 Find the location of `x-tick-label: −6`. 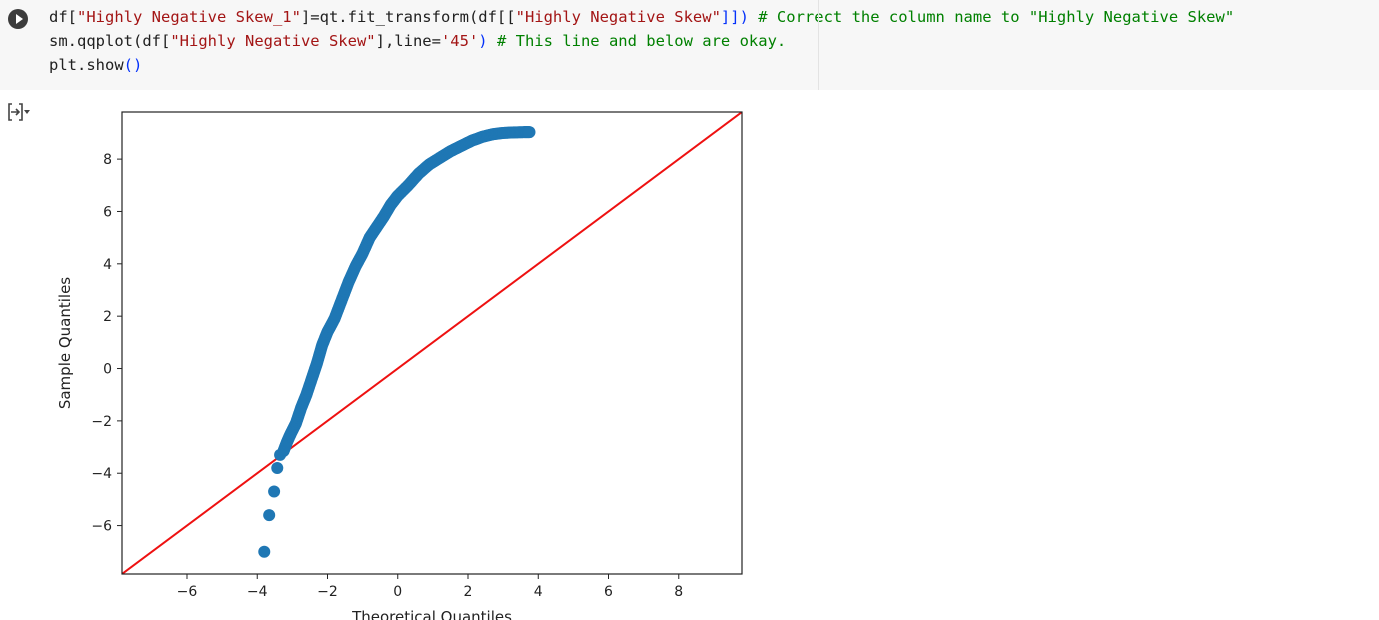

x-tick-label: −6 is located at coordinates (187, 592).